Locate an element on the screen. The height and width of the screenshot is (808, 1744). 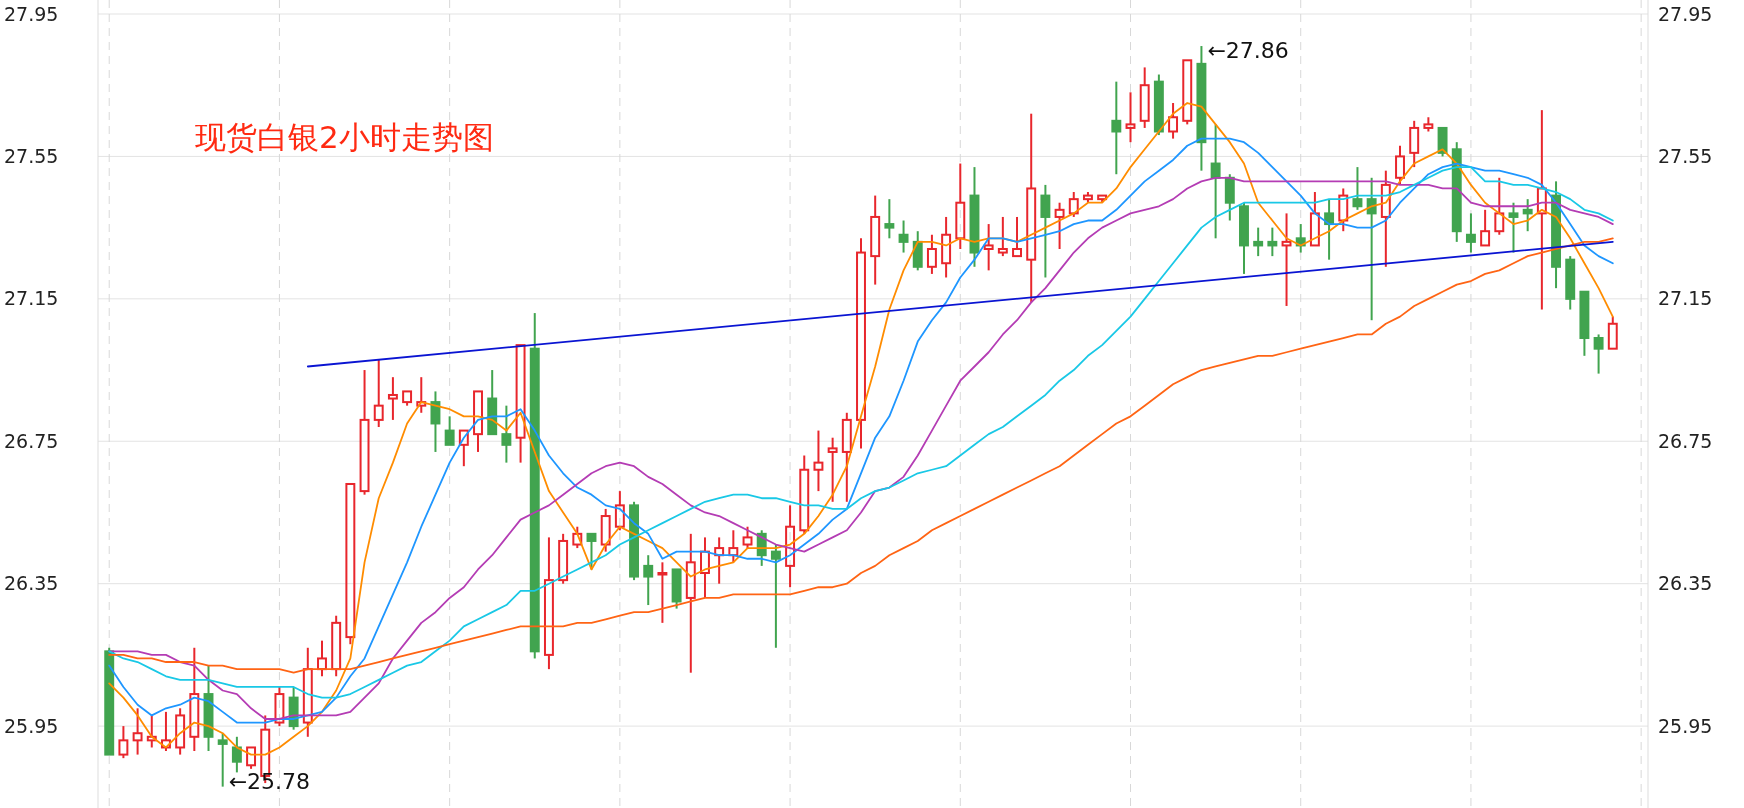
y2-tick-label: 25.95 is located at coordinates (1685, 725).